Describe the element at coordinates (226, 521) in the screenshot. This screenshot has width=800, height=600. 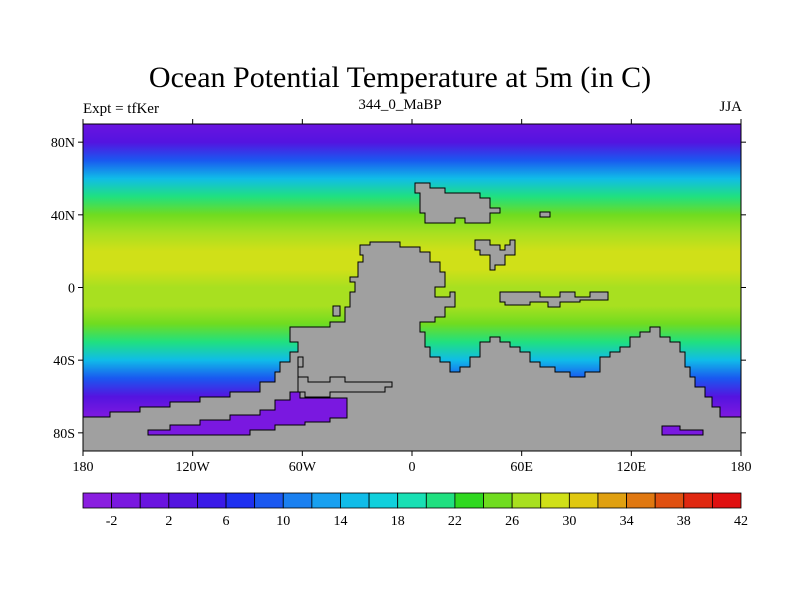
I see `colorbar-label: 6` at that location.